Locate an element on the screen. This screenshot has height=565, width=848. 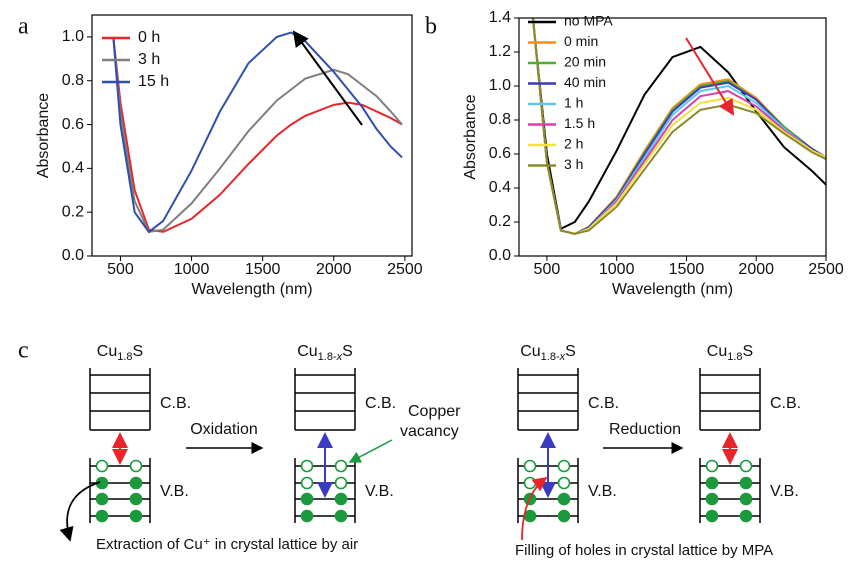
vacancy-pointer is located at coordinates (370, 451).